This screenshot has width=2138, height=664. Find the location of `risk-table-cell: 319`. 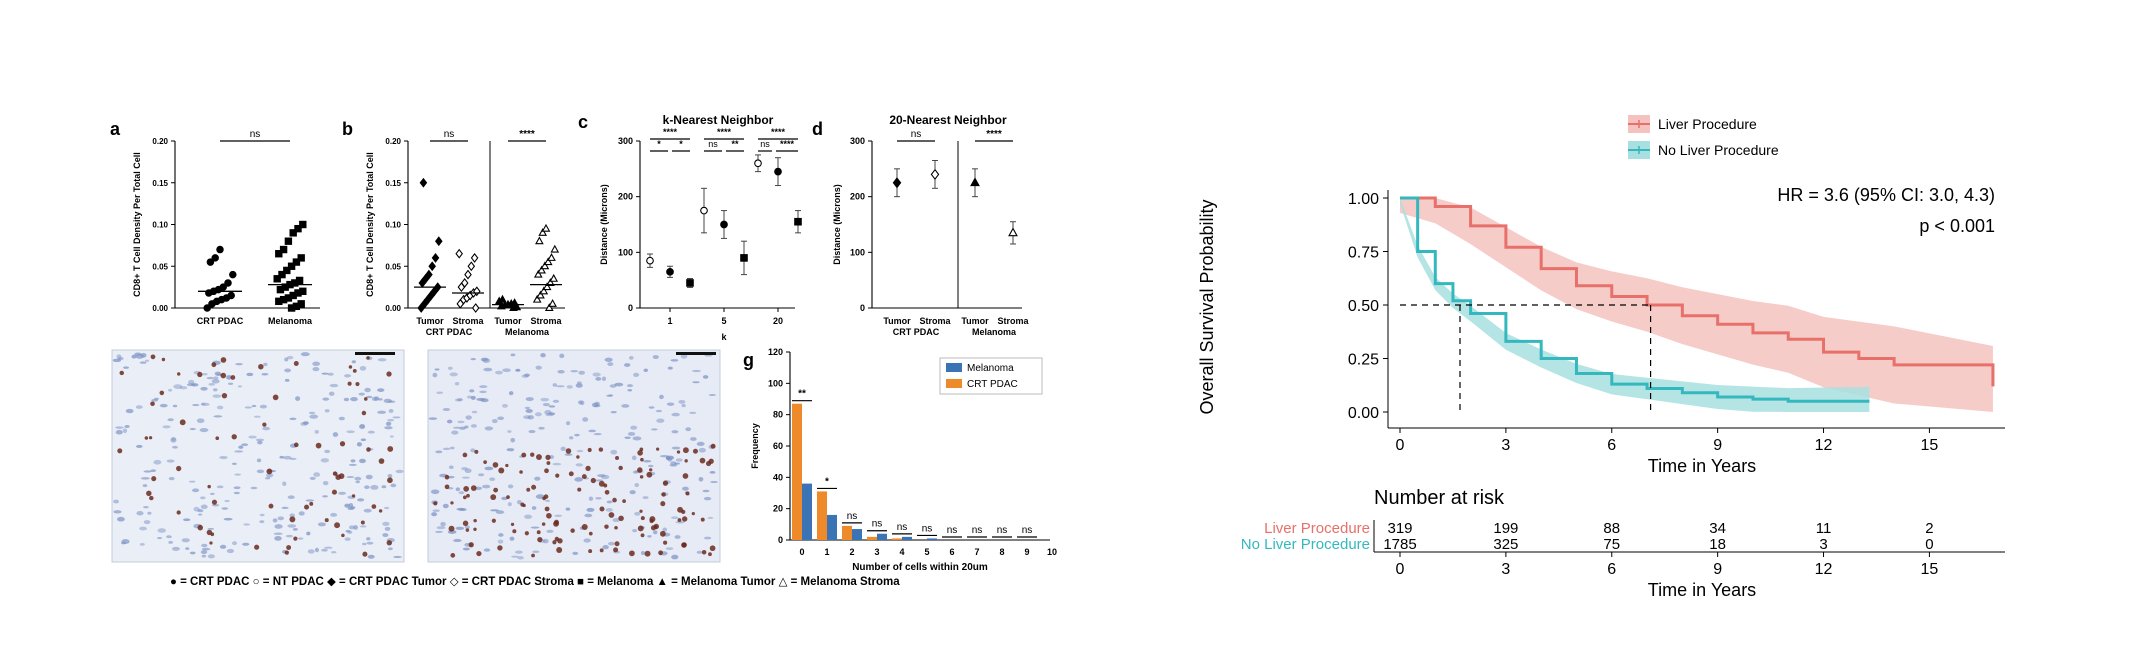

risk-table-cell: 319 is located at coordinates (1399, 528).